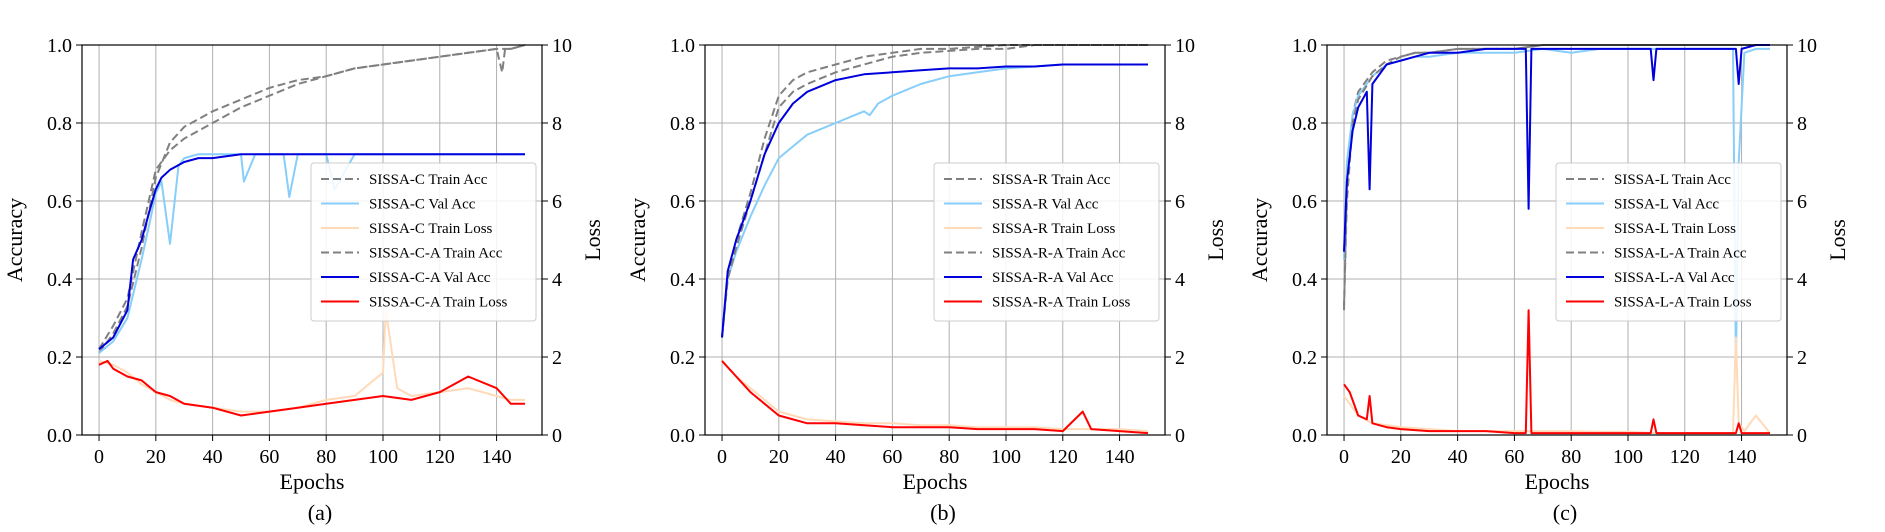 Image resolution: width=1885 pixels, height=532 pixels. What do you see at coordinates (1053, 278) in the screenshot?
I see `legend-entry: SISSA-R-A Val Acc` at bounding box center [1053, 278].